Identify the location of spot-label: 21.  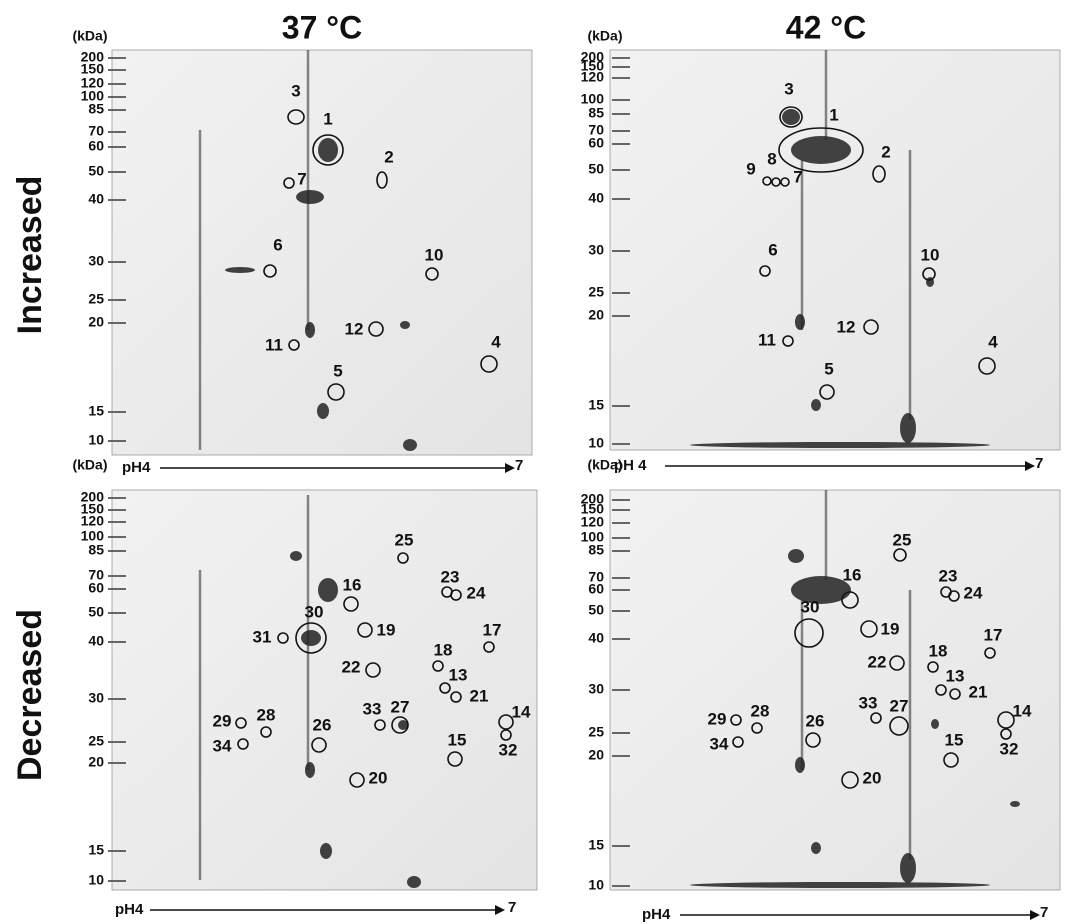
(479, 695).